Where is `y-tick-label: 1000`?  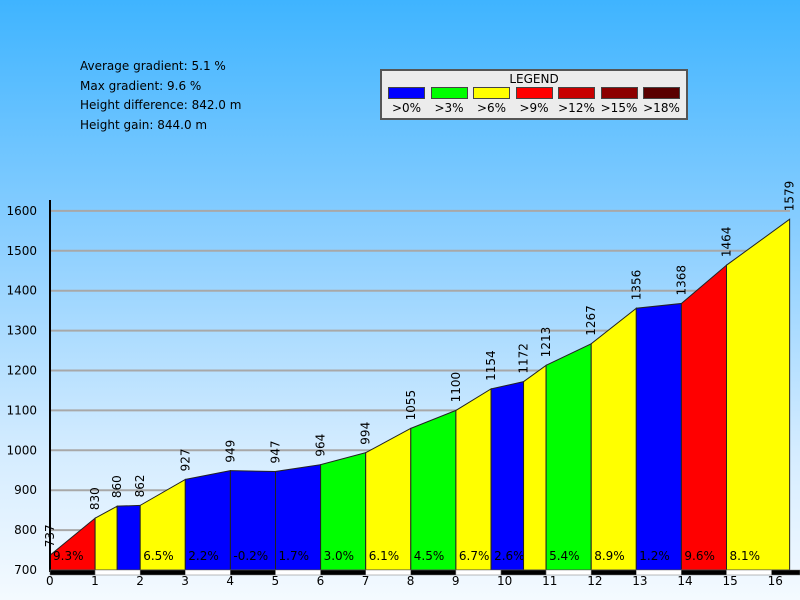
y-tick-label: 1000 is located at coordinates (21, 450).